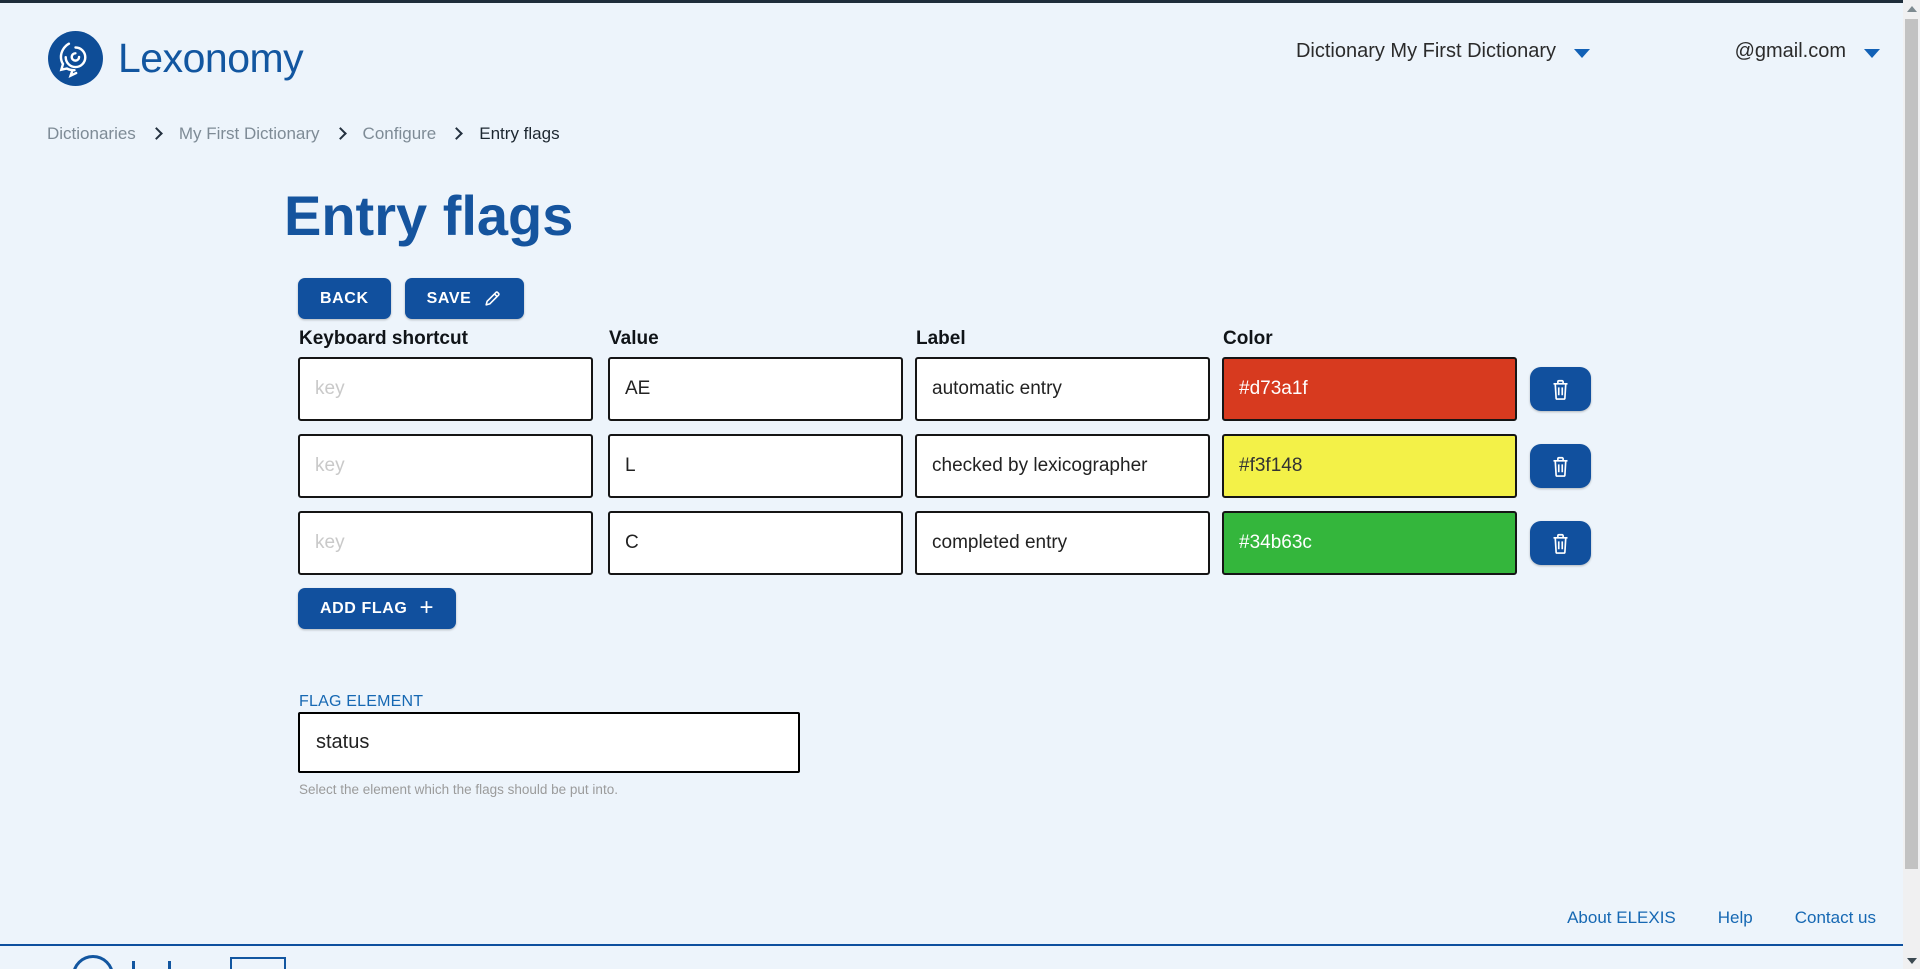 This screenshot has width=1920, height=969. What do you see at coordinates (634, 338) in the screenshot?
I see `column-value: Value` at bounding box center [634, 338].